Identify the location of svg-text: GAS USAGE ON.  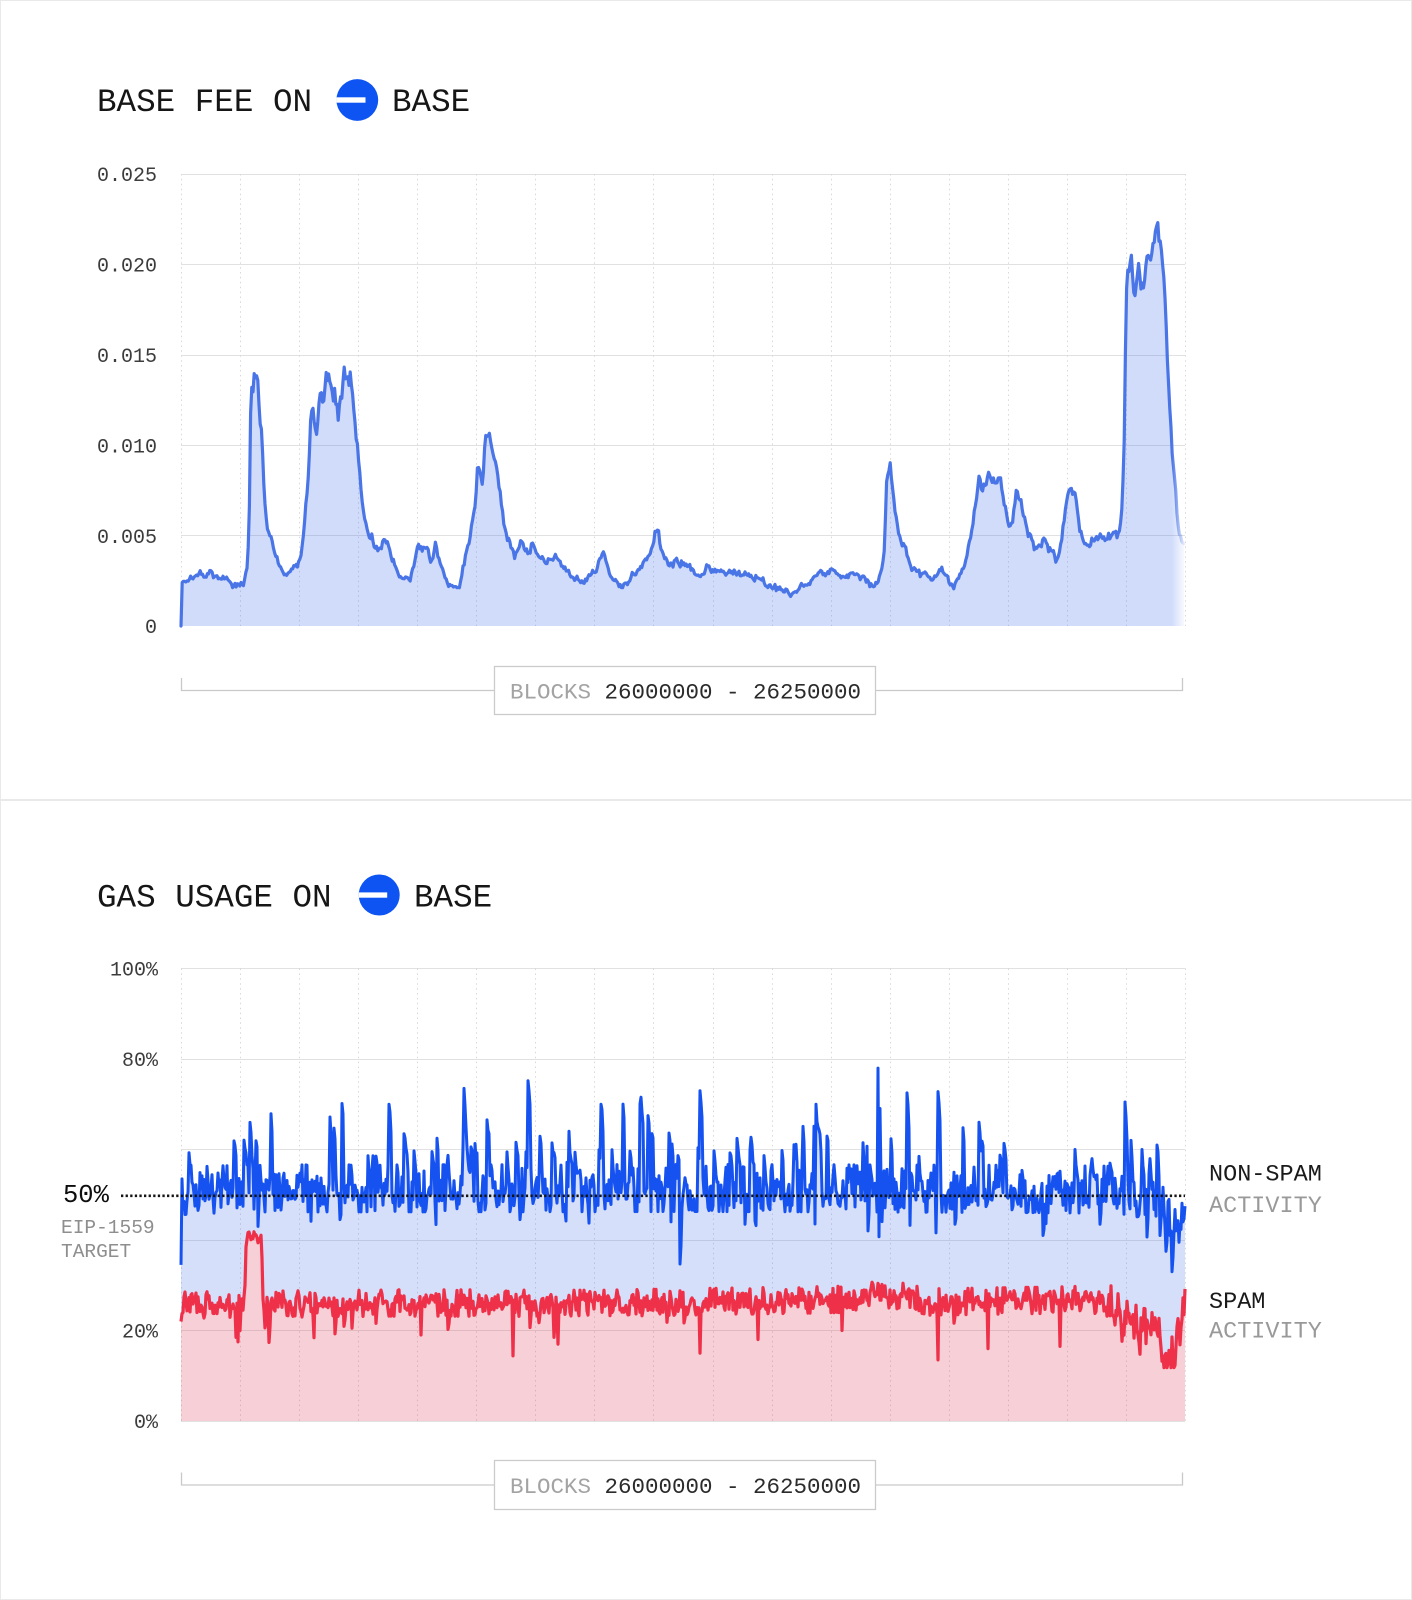
(214, 898).